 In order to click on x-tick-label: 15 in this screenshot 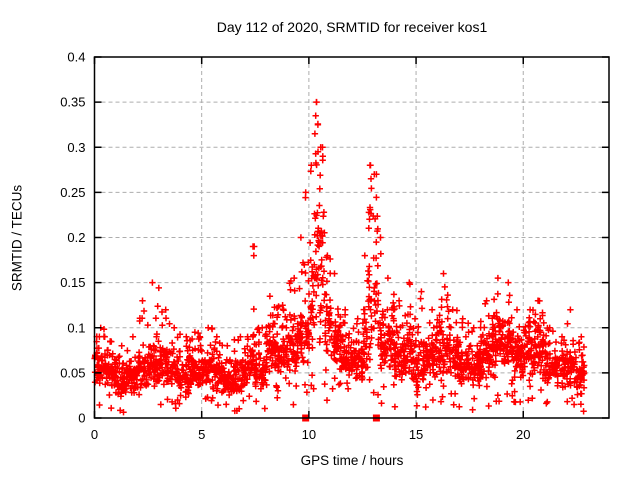, I will do `click(416, 434)`.